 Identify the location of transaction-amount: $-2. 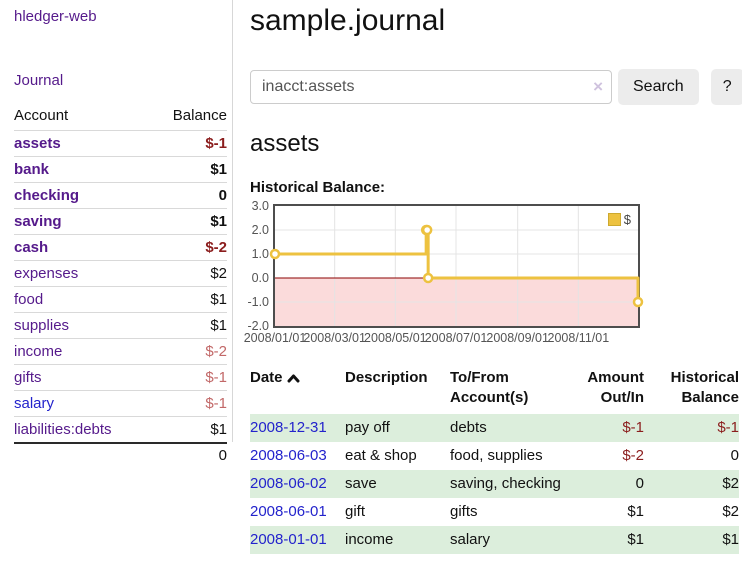
(633, 455).